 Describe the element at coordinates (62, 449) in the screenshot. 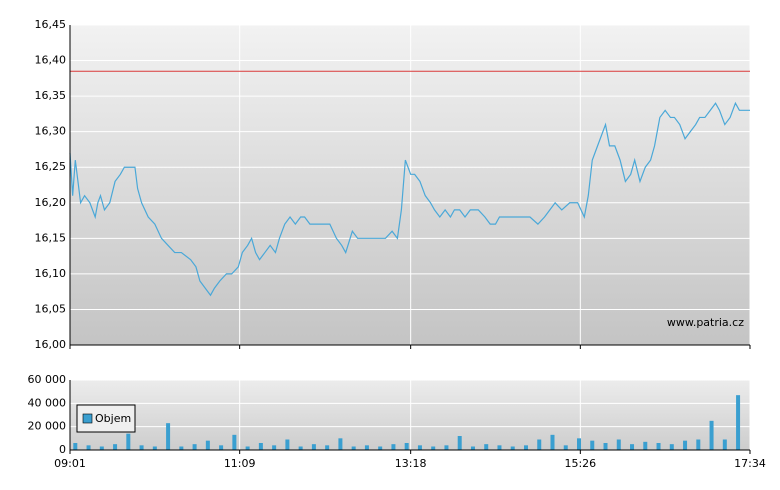

I see `y-tick-label: 0` at that location.